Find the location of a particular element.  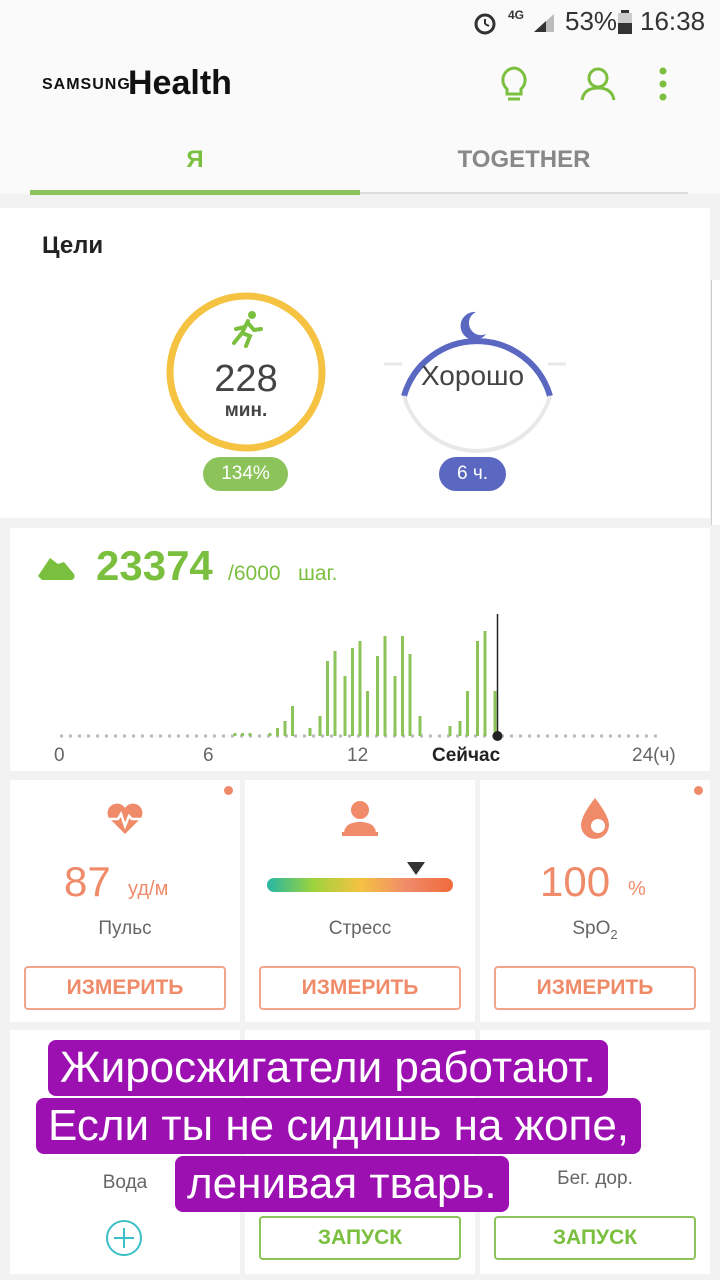

treadmill-label: Бег. дор. is located at coordinates (595, 1178).